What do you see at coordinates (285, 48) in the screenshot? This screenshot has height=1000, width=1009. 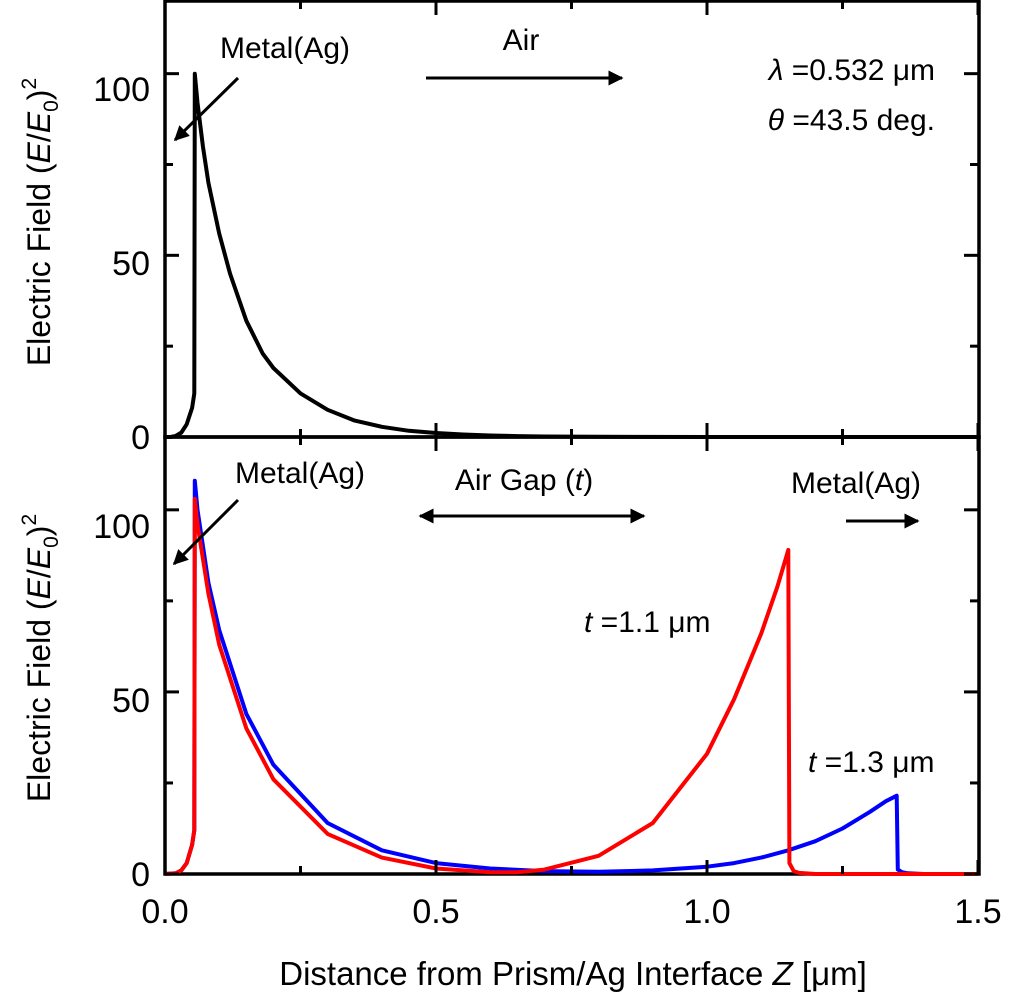 I see `top-annotation-metal: Metal(Ag)` at bounding box center [285, 48].